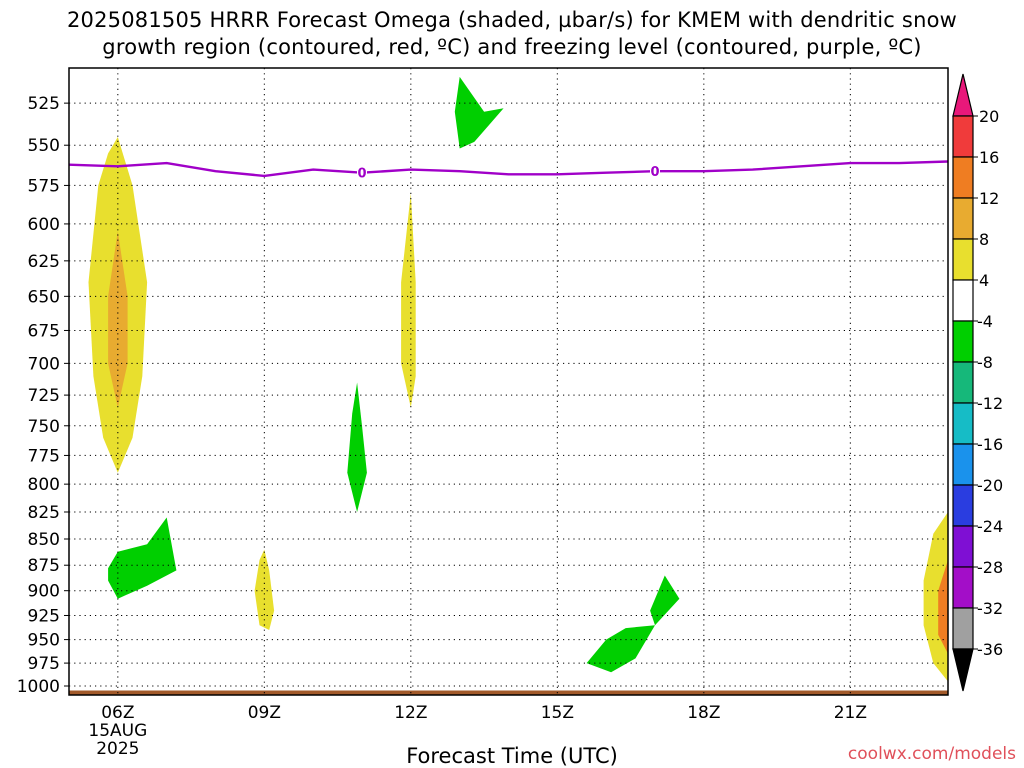  Describe the element at coordinates (117, 749) in the screenshot. I see `x-tick-sublabel-2: 2025` at that location.